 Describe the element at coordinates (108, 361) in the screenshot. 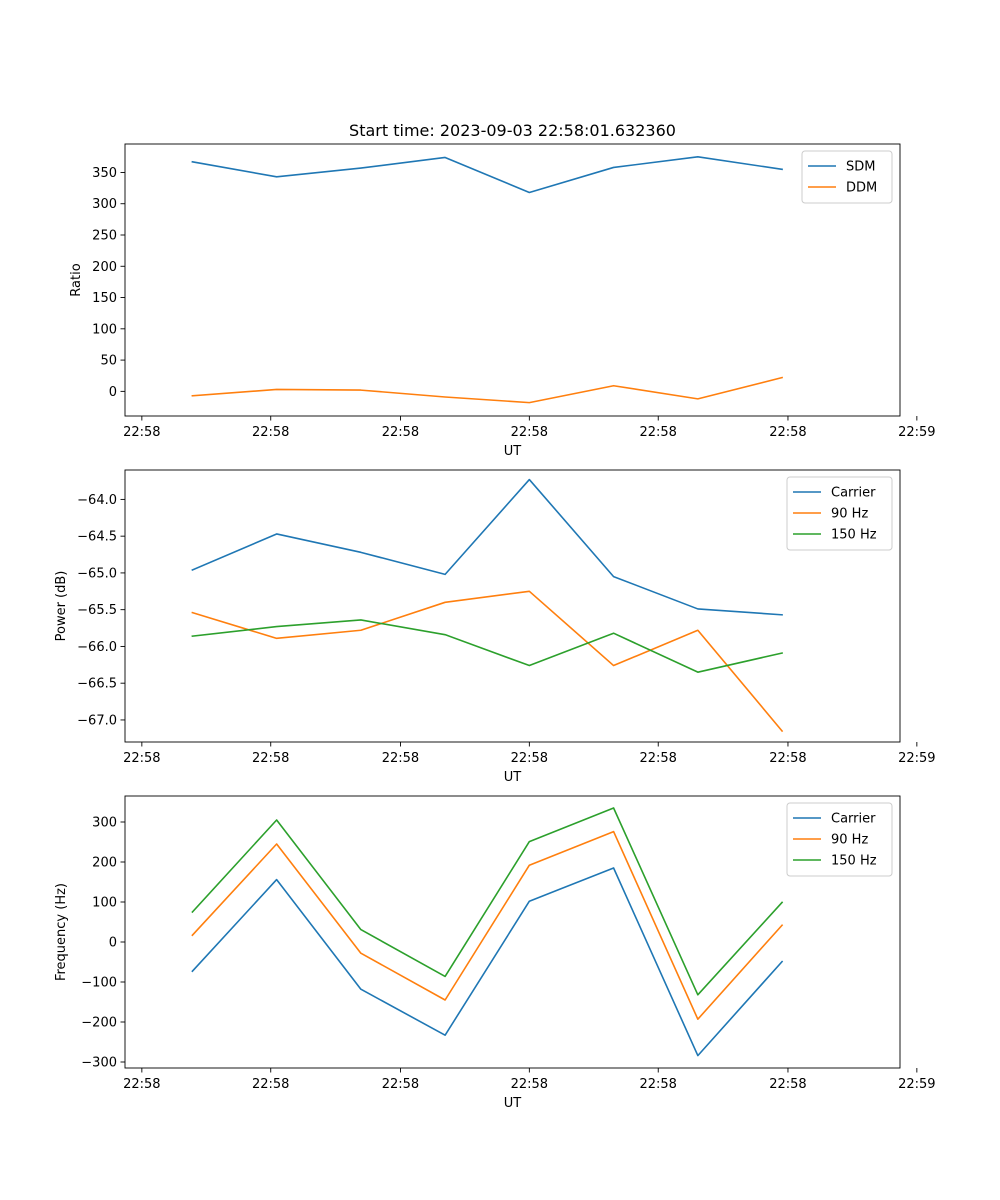

I see `y-tick-label: 50` at that location.